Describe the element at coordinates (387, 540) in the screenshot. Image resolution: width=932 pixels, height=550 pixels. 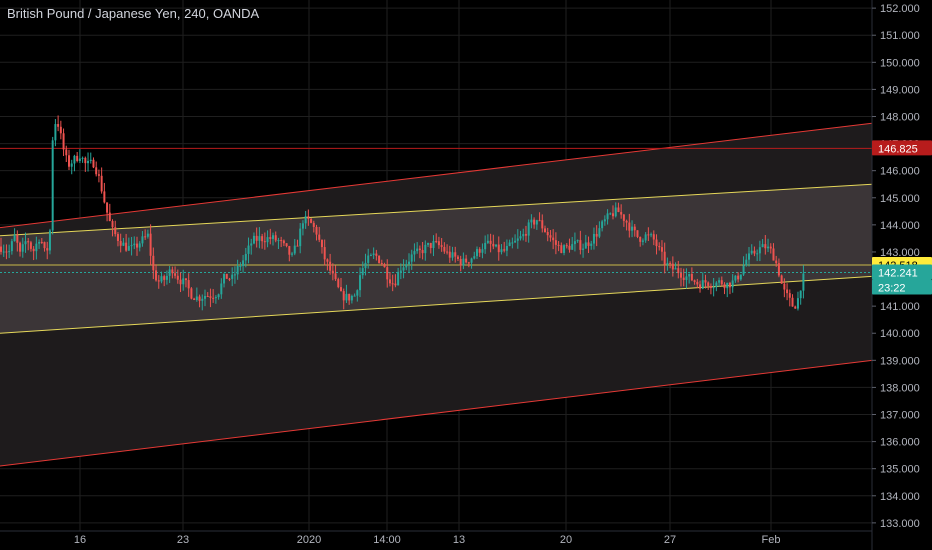
I see `time-tick-label: 14:00` at that location.